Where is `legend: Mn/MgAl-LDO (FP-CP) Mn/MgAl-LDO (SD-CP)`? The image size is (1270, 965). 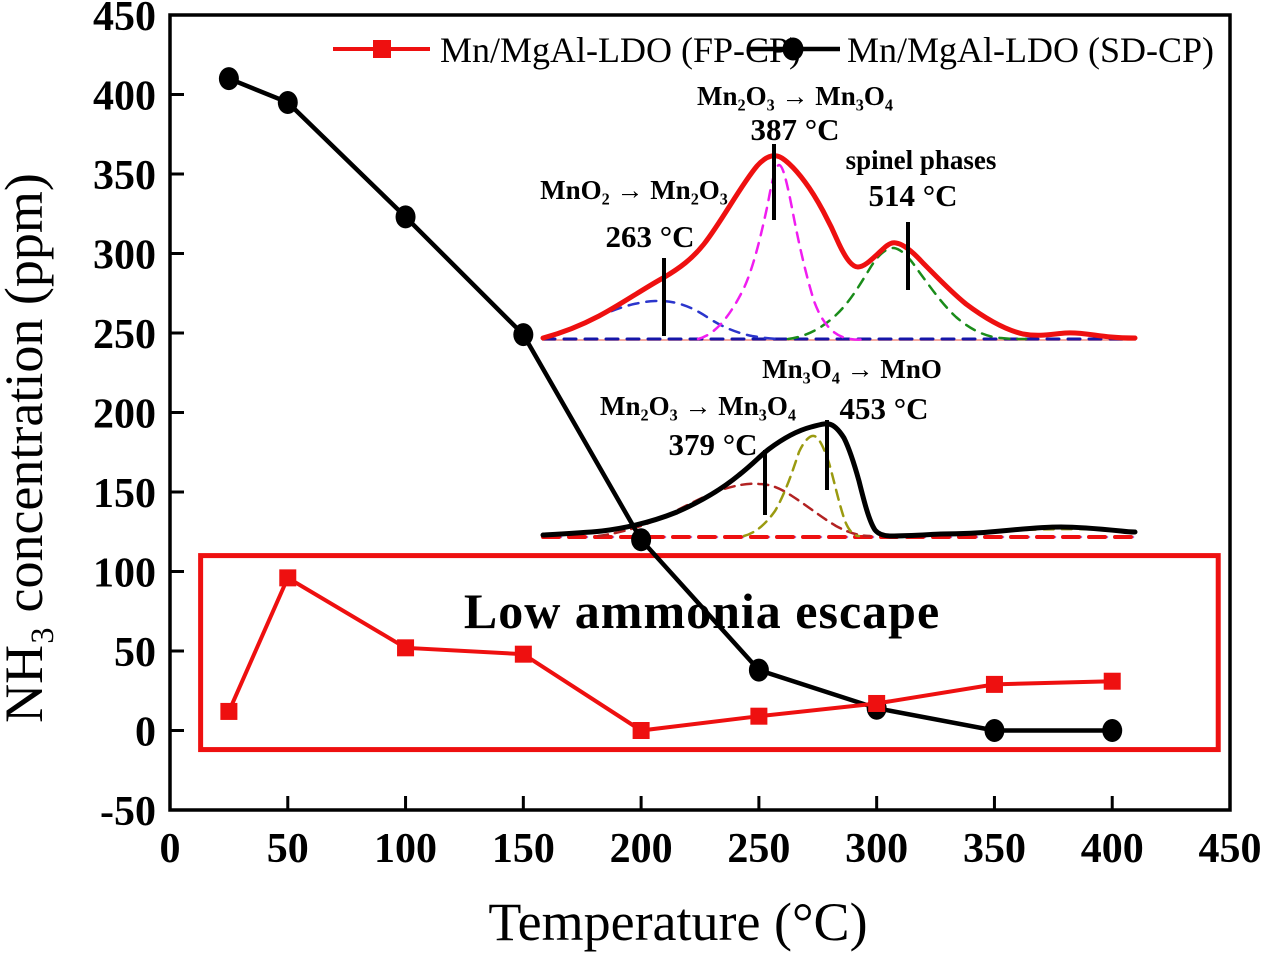
legend: Mn/MgAl-LDO (FP-CP) Mn/MgAl-LDO (SD-CP) is located at coordinates (773, 50).